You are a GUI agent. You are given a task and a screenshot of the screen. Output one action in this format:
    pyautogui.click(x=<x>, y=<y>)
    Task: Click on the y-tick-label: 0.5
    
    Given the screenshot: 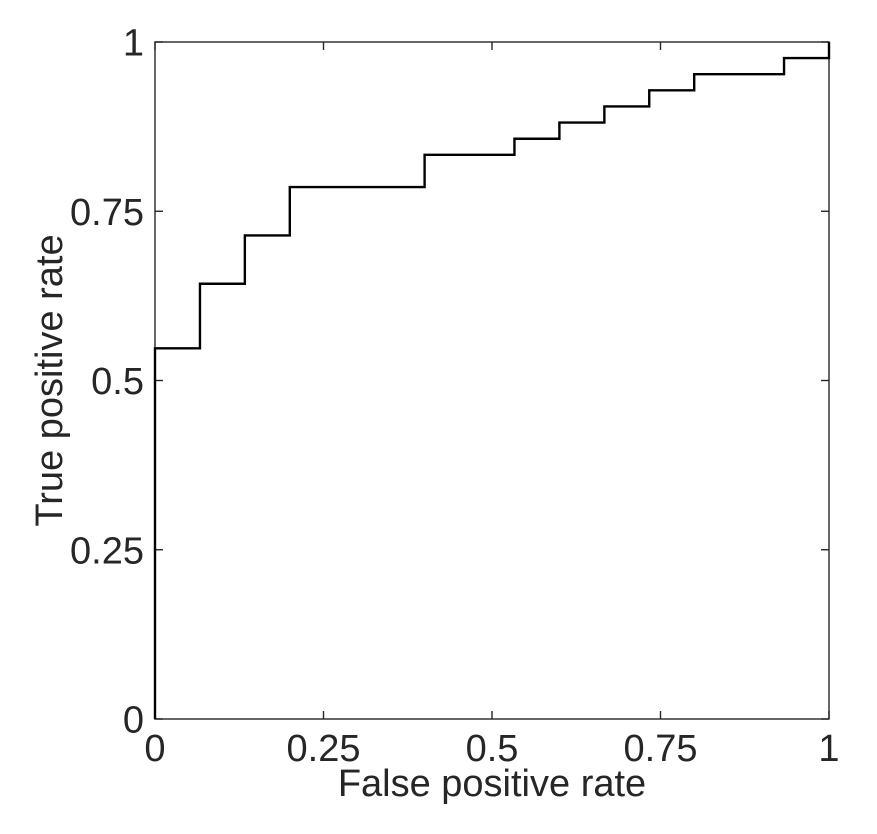 What is the action you would take?
    pyautogui.click(x=117, y=382)
    